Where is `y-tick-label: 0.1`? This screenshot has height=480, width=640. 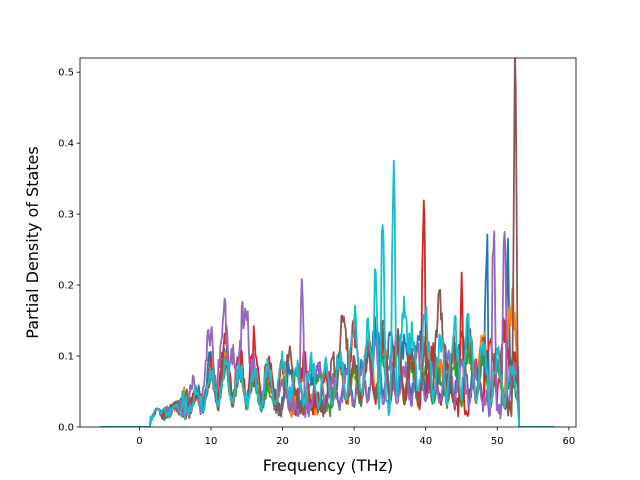 y-tick-label: 0.1 is located at coordinates (66, 357).